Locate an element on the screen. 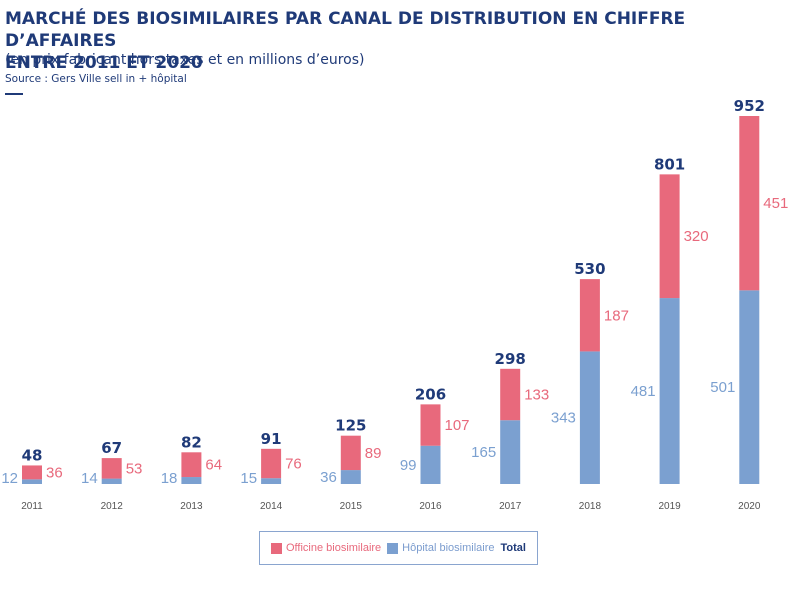 The width and height of the screenshot is (800, 593). data-label-hopital: 501 is located at coordinates (722, 387).